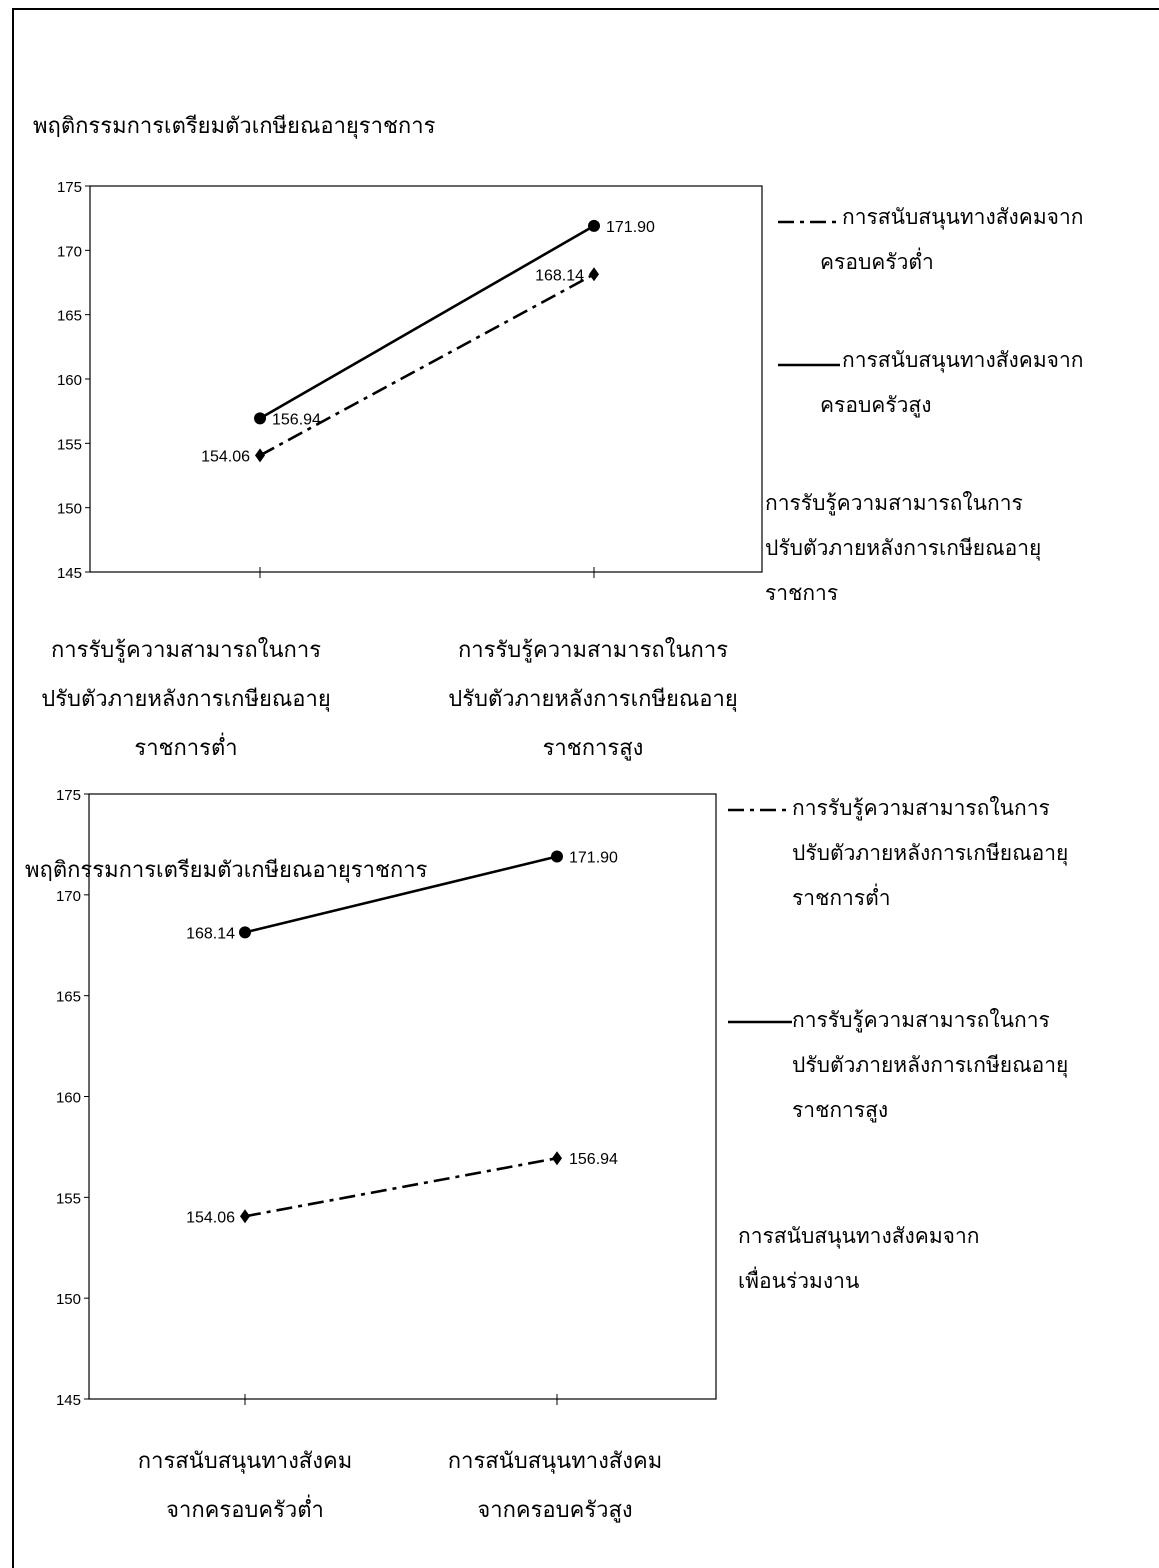 This screenshot has width=1159, height=1568. Describe the element at coordinates (68, 1400) in the screenshot. I see `chart2-y-tick-label: 145` at that location.